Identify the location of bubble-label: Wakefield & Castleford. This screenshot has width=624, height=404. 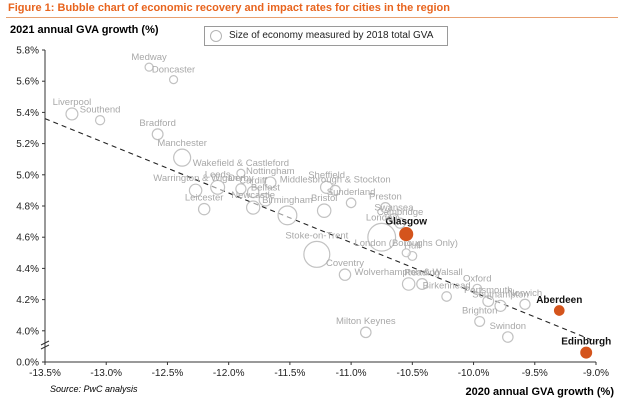
(241, 163).